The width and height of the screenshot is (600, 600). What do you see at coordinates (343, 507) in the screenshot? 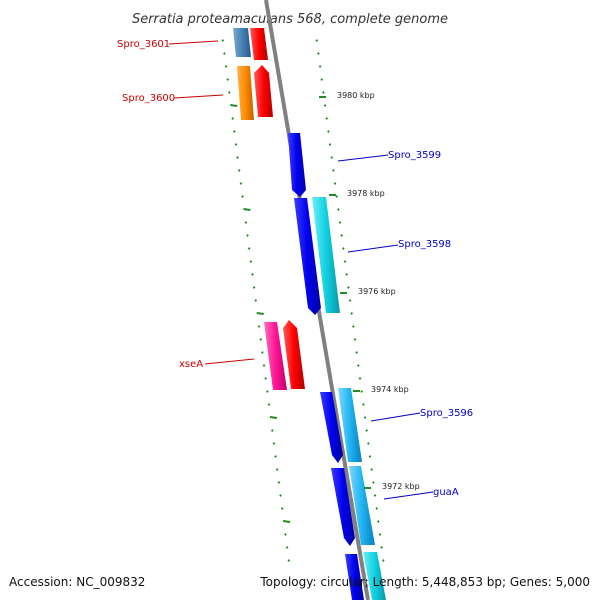
I see `gene-shape-guaa` at bounding box center [343, 507].